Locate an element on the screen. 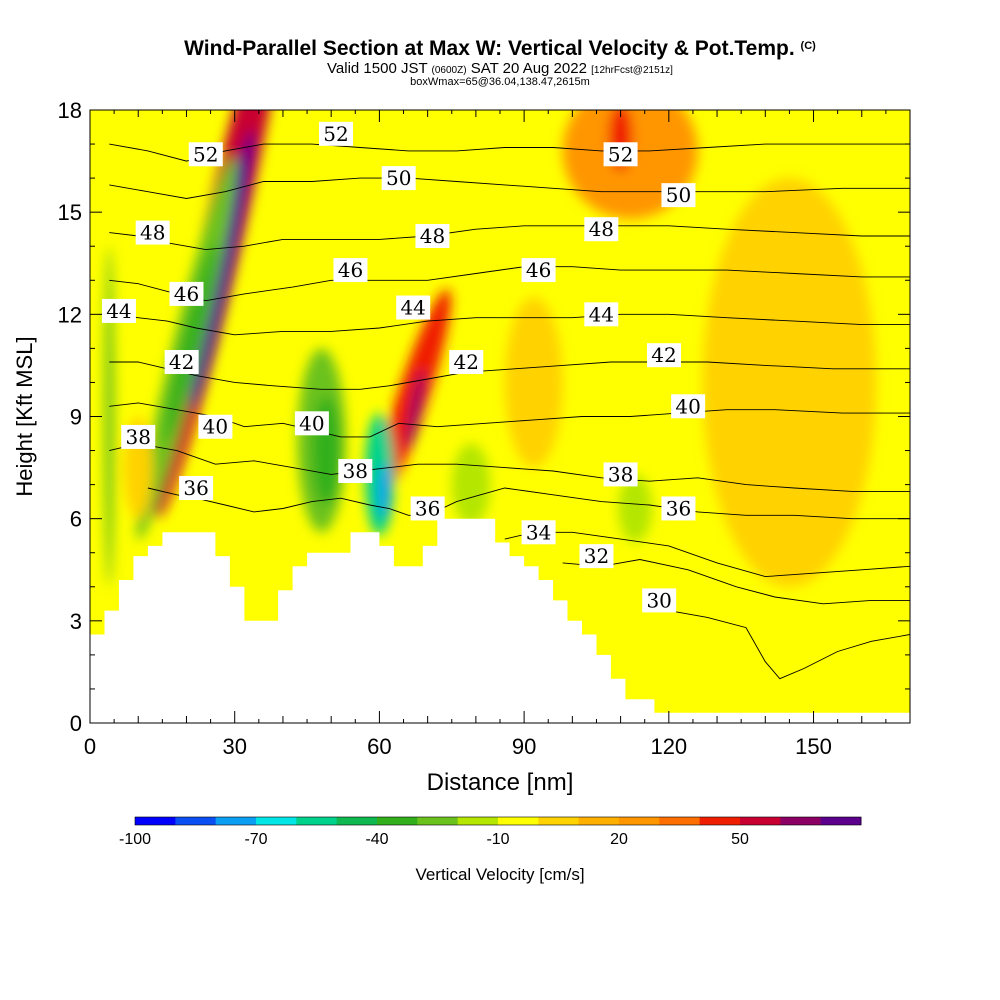 The image size is (1000, 1000). colorbar-frame is located at coordinates (498, 821).